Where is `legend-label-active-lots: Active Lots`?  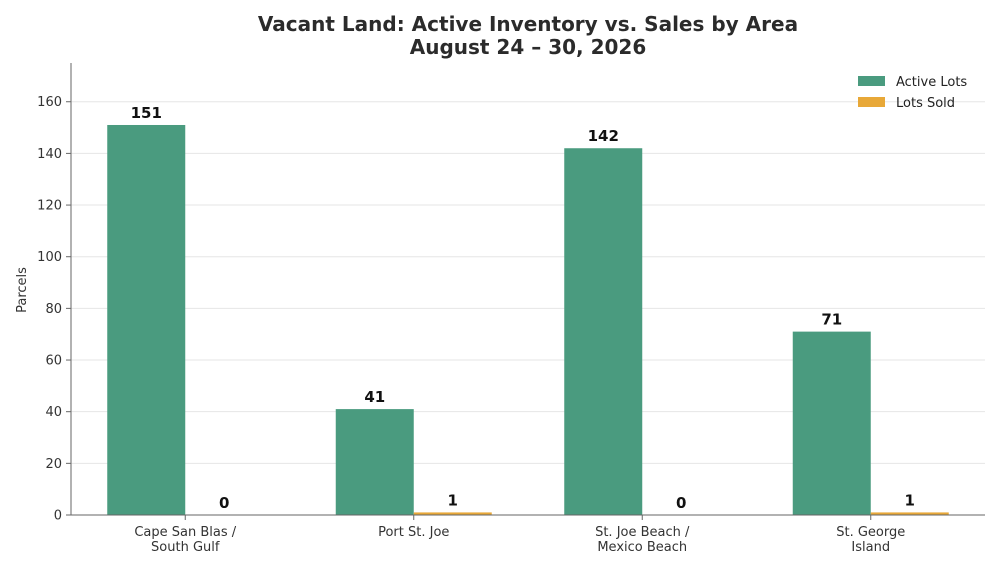
legend-label-active-lots: Active Lots is located at coordinates (931, 82).